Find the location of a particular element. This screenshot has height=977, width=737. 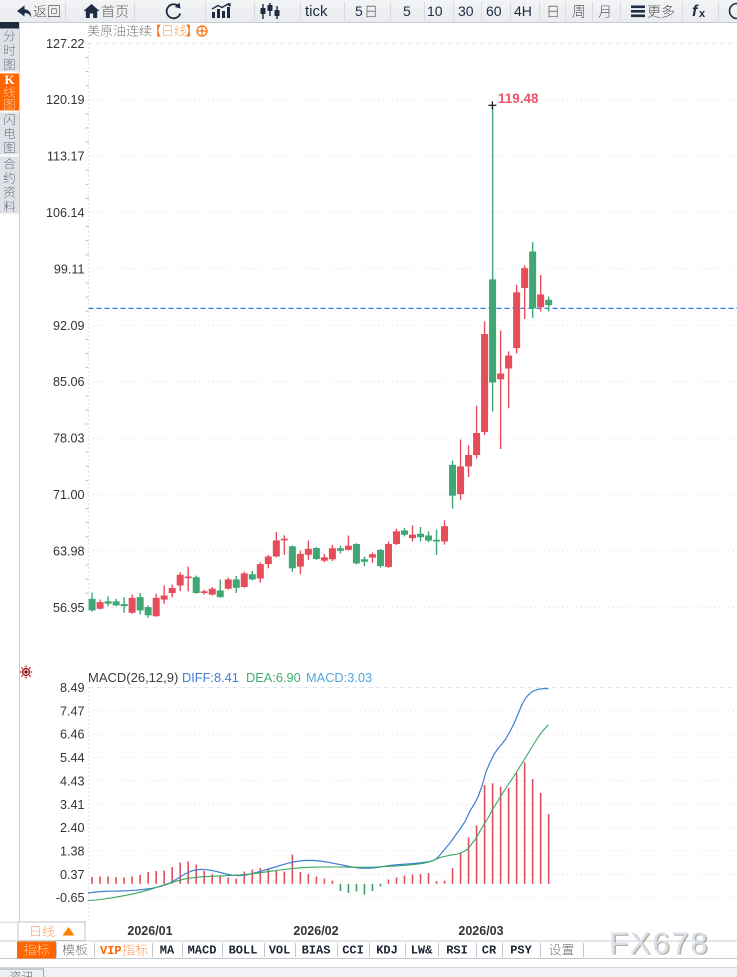

svg-text: 120.19 is located at coordinates (65, 100).